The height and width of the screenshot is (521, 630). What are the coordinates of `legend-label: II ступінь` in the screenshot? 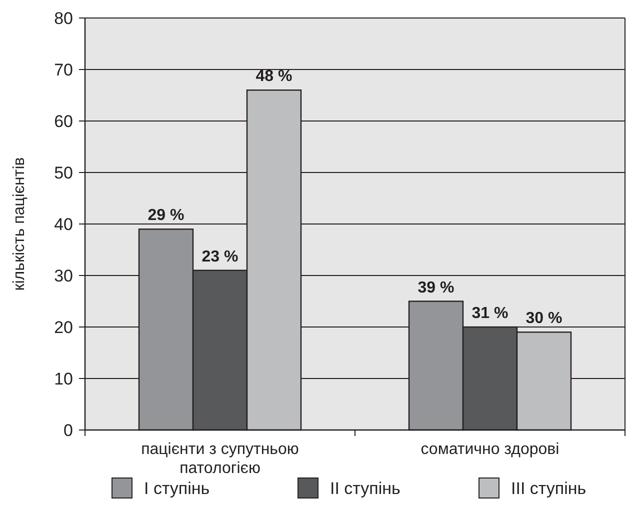 It's located at (365, 488).